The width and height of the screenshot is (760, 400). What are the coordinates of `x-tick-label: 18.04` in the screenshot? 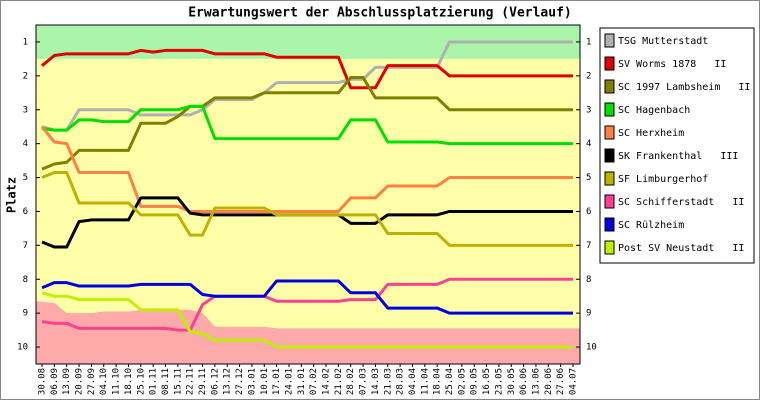 It's located at (438, 381).